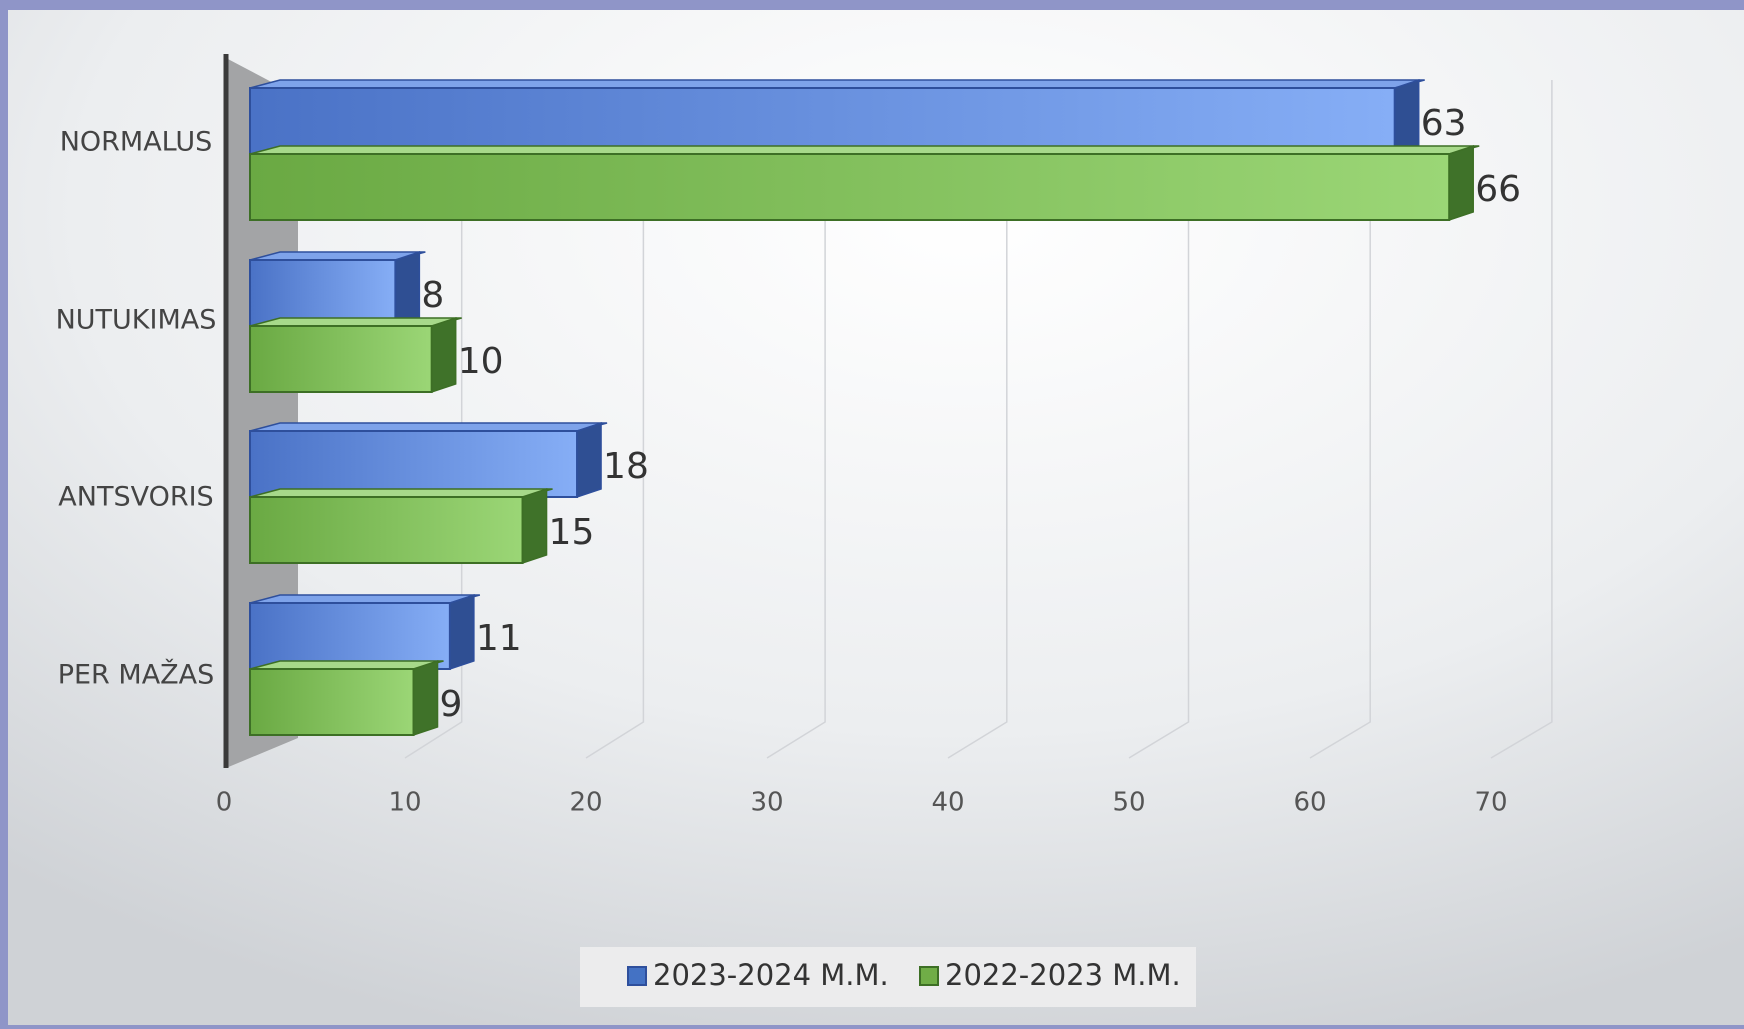  I want to click on x-tick-label: 10, so click(404, 803).